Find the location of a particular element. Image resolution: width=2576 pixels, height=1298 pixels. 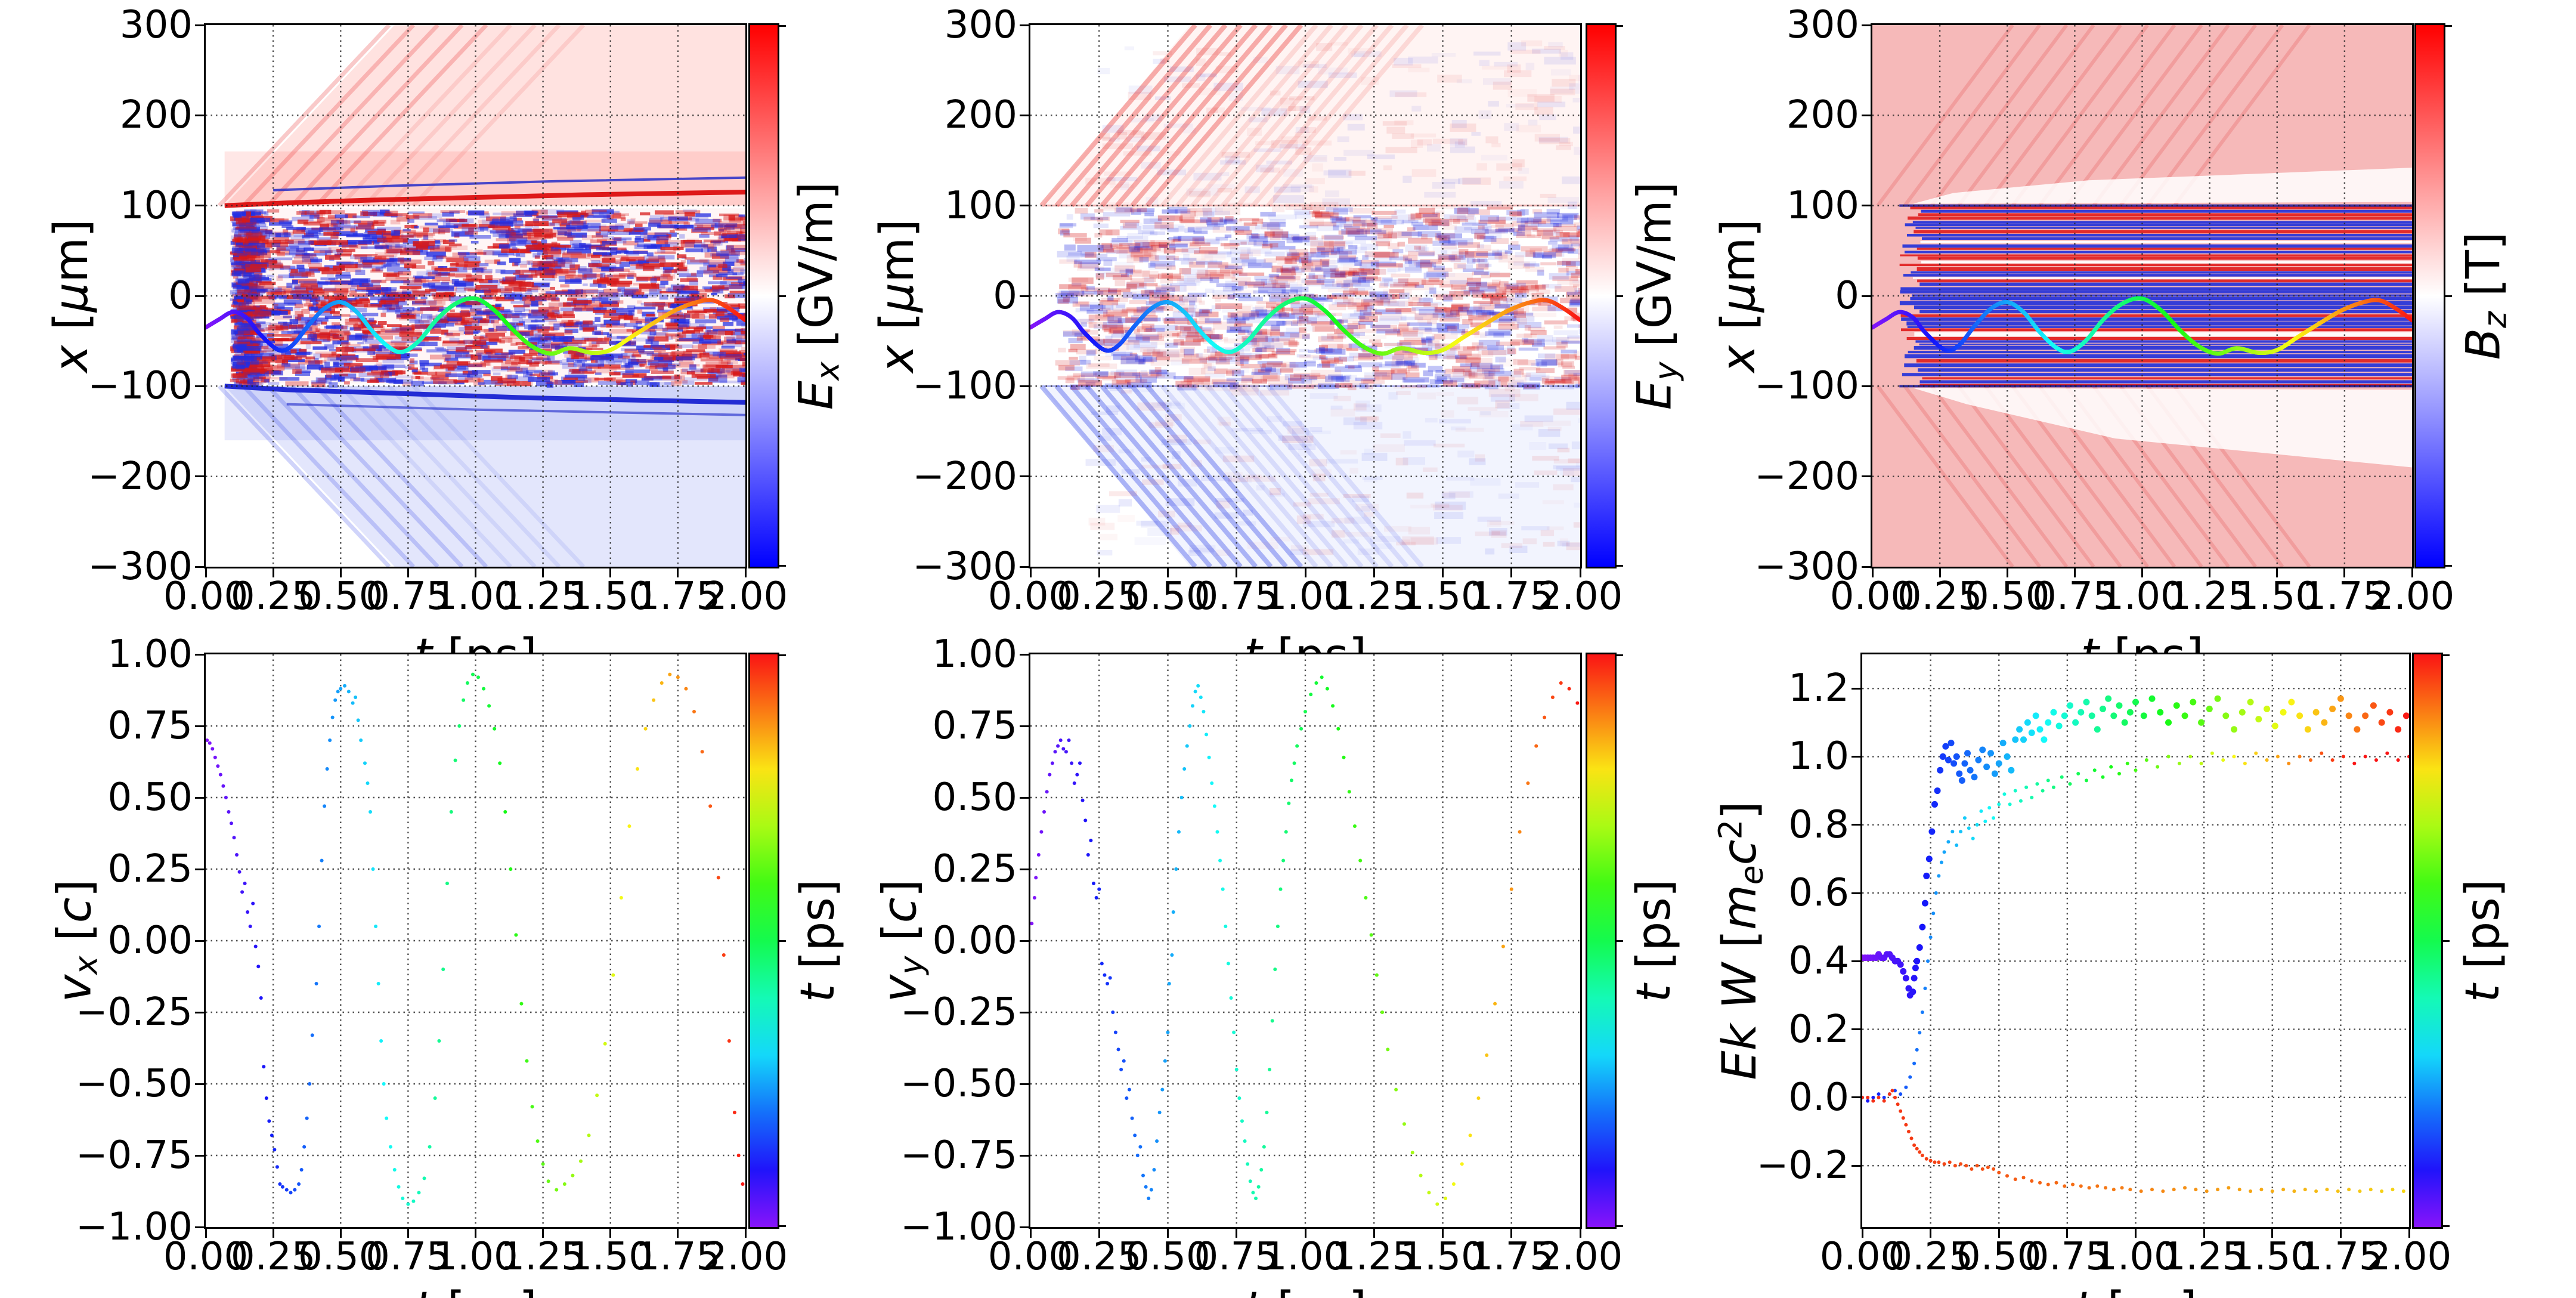

y-tick-label: 300 is located at coordinates (156, 25).